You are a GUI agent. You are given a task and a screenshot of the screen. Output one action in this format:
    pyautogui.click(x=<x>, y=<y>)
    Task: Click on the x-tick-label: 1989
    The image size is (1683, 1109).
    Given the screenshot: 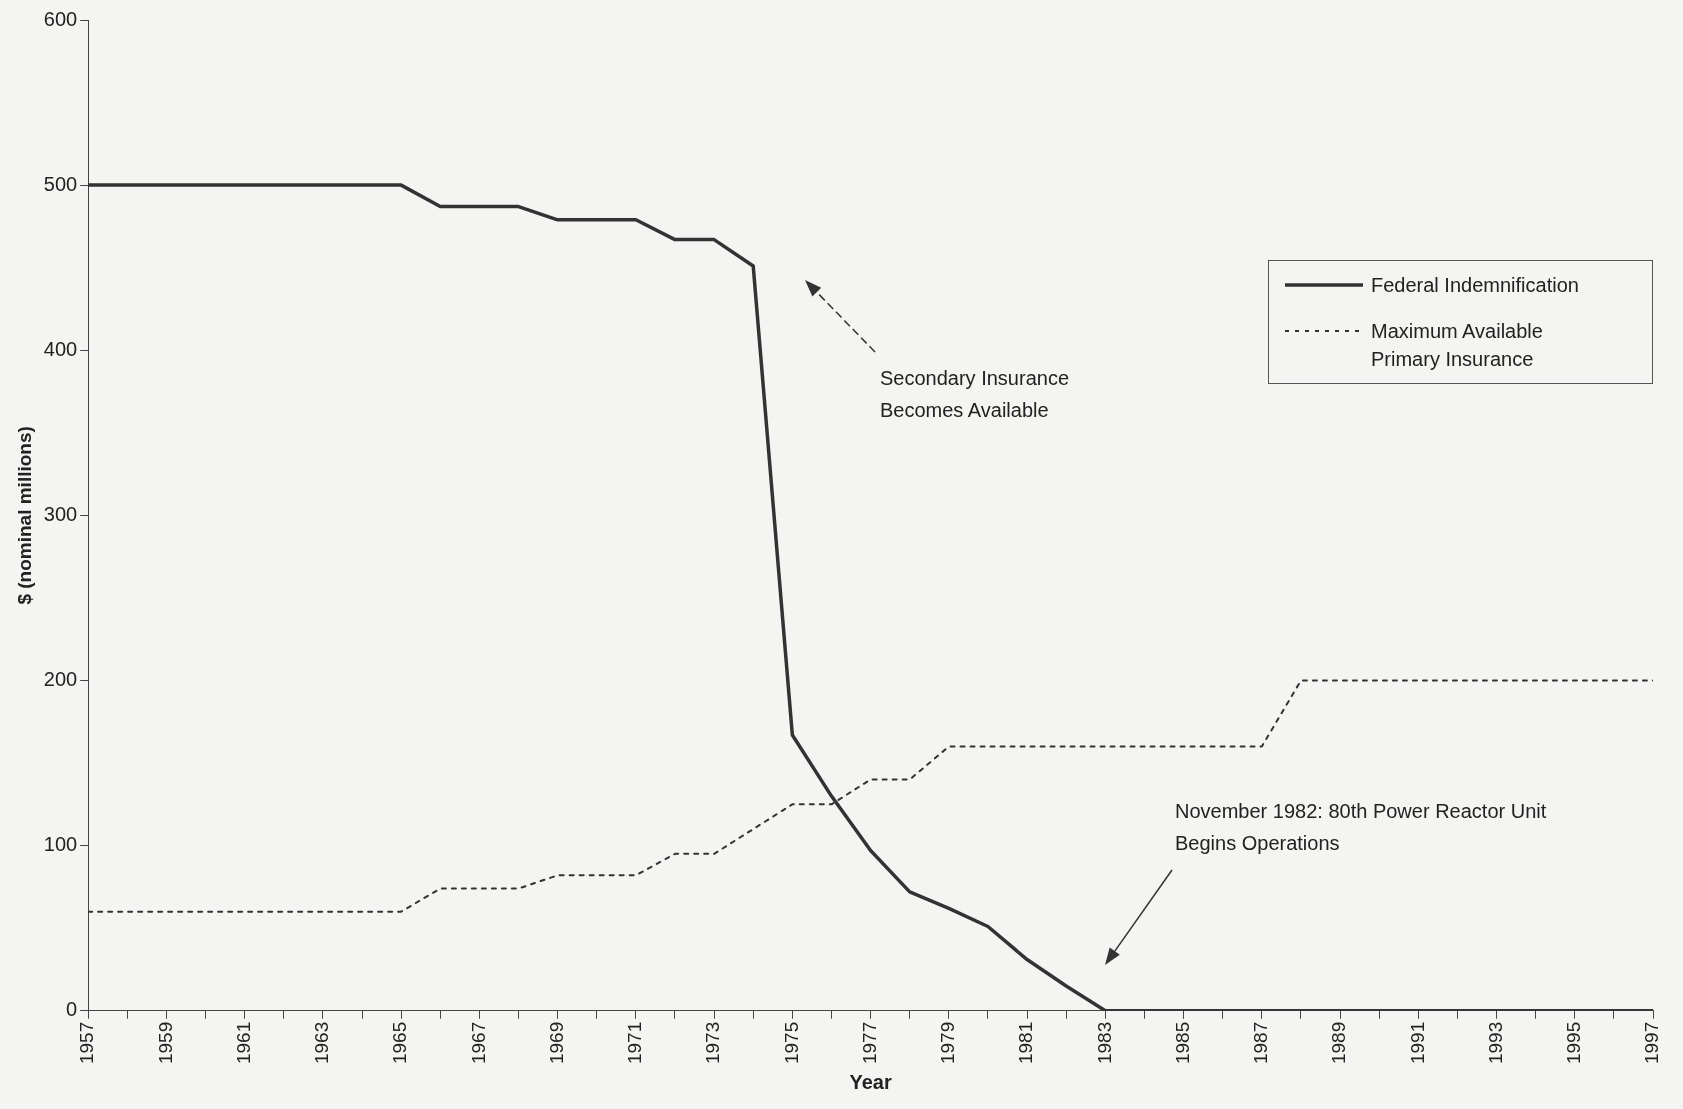 What is the action you would take?
    pyautogui.click(x=1339, y=1043)
    